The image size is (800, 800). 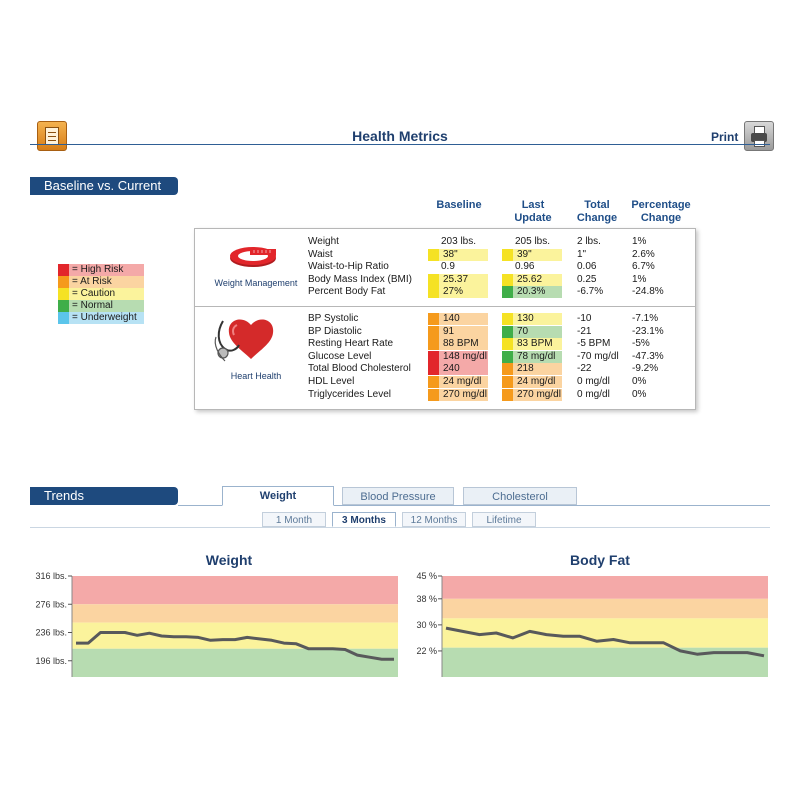 I want to click on range-1-month: 1 Month, so click(x=294, y=519).